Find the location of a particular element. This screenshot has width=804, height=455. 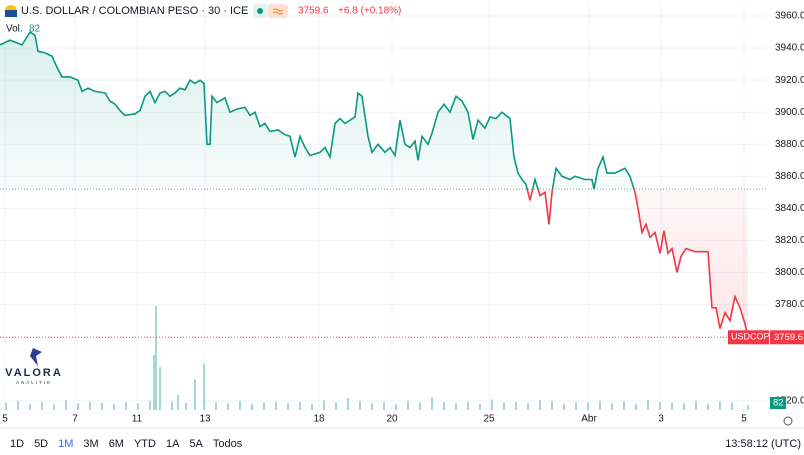

range-button: 5A is located at coordinates (196, 444).